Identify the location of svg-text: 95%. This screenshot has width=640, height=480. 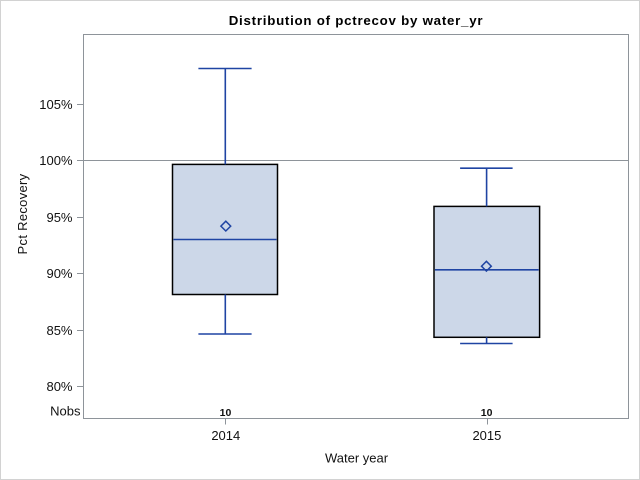
(59, 217).